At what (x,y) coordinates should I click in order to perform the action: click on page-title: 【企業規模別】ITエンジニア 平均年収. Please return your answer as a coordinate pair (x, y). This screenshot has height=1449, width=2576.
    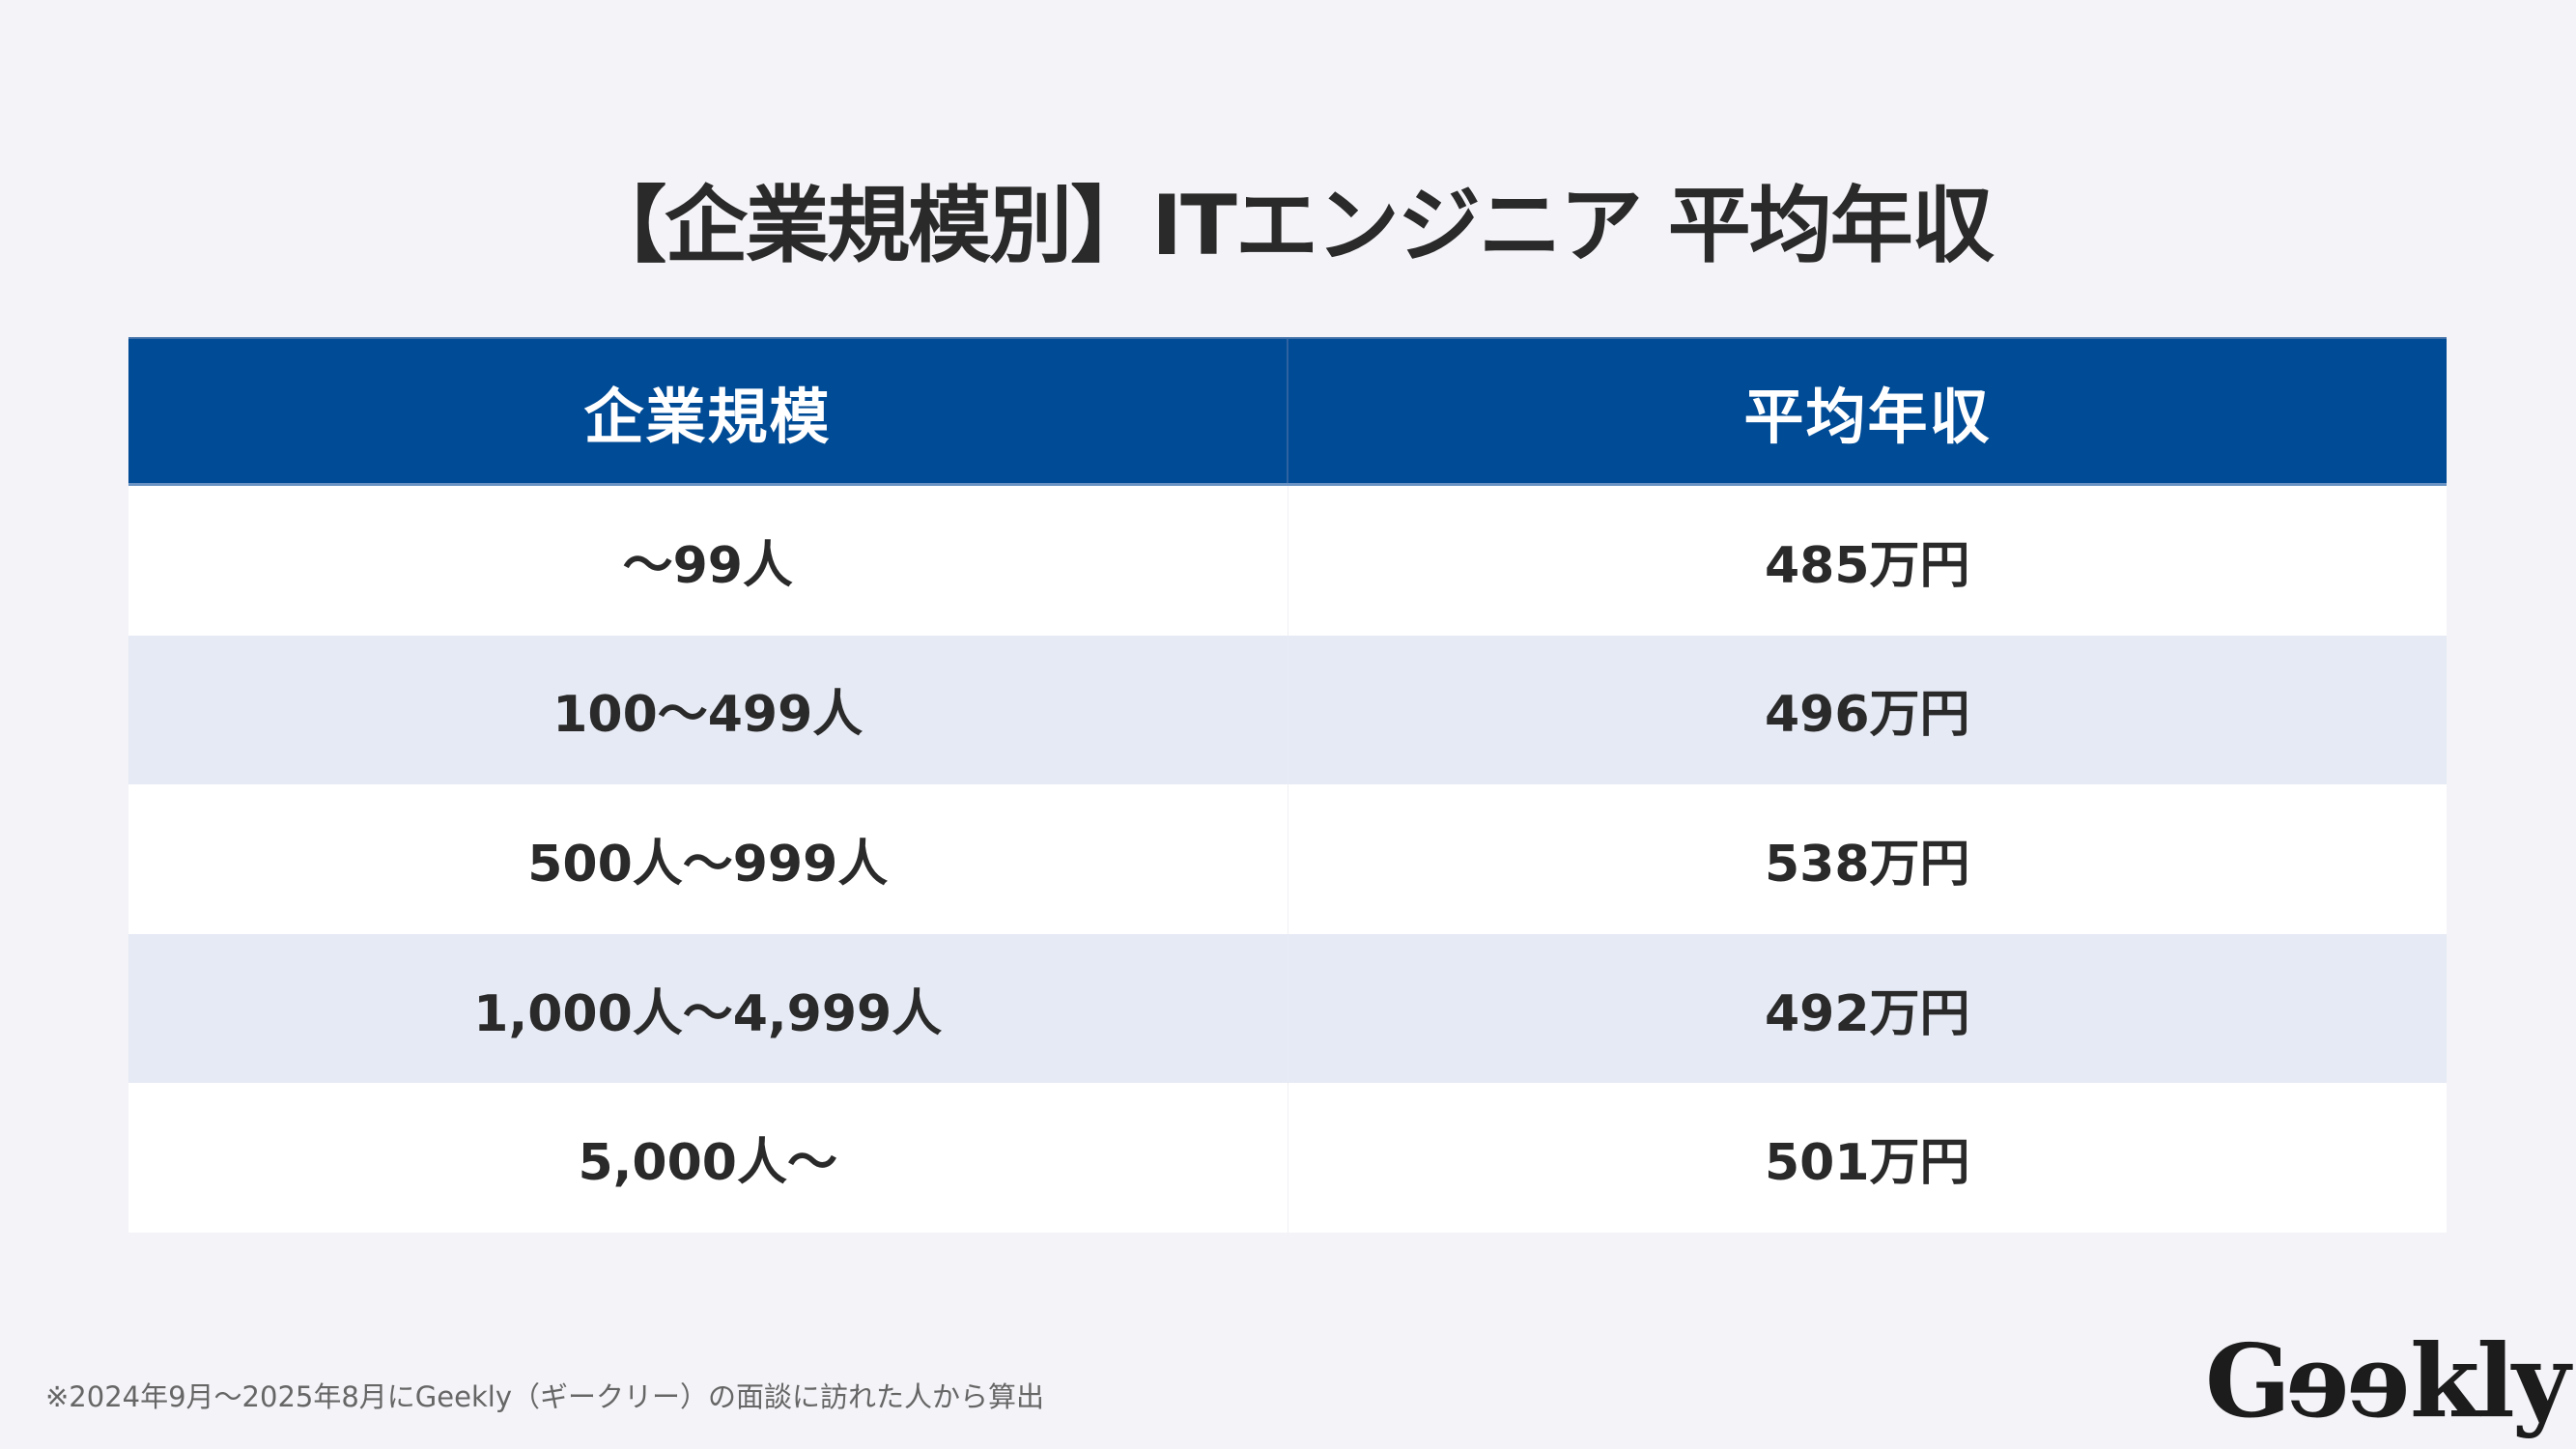
    Looking at the image, I should click on (1289, 226).